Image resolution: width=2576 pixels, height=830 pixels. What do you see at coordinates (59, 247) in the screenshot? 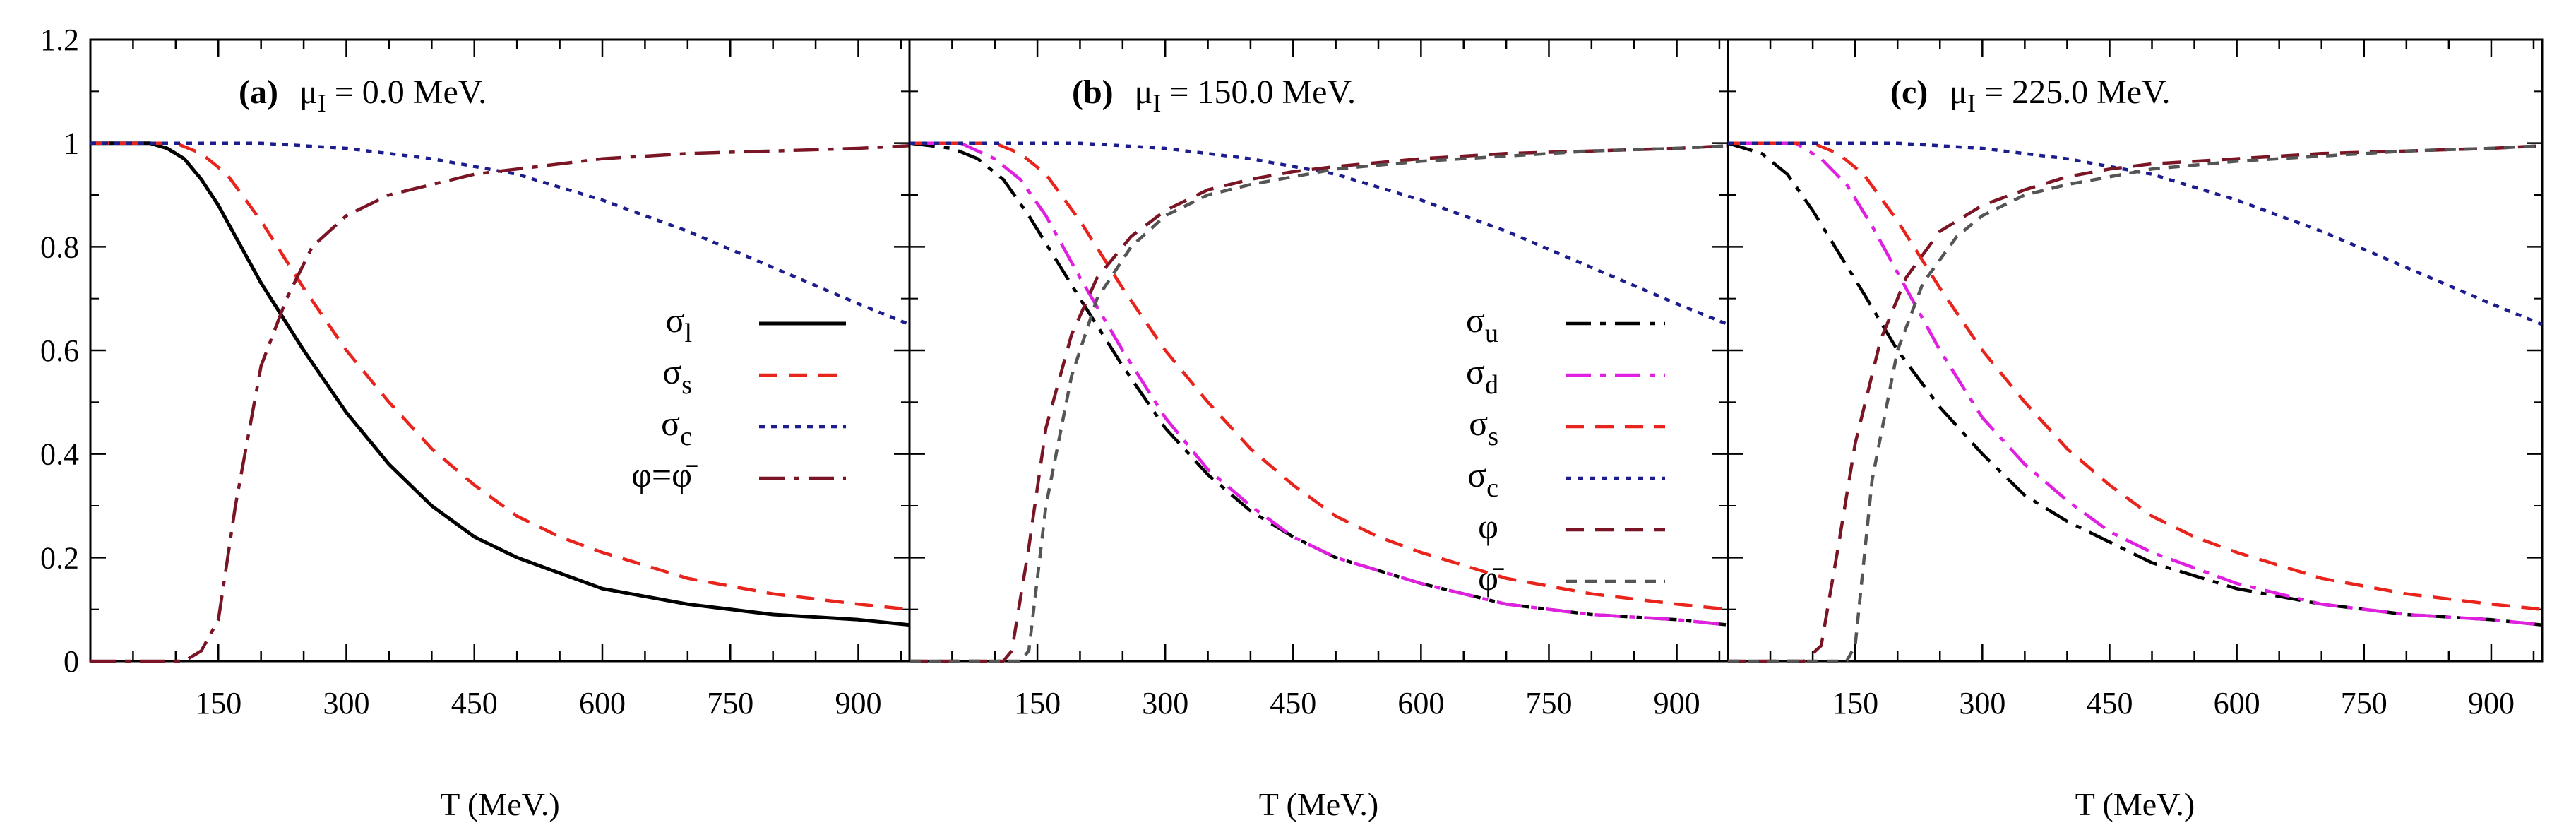
I see `y-tick-label: 0.8` at bounding box center [59, 247].